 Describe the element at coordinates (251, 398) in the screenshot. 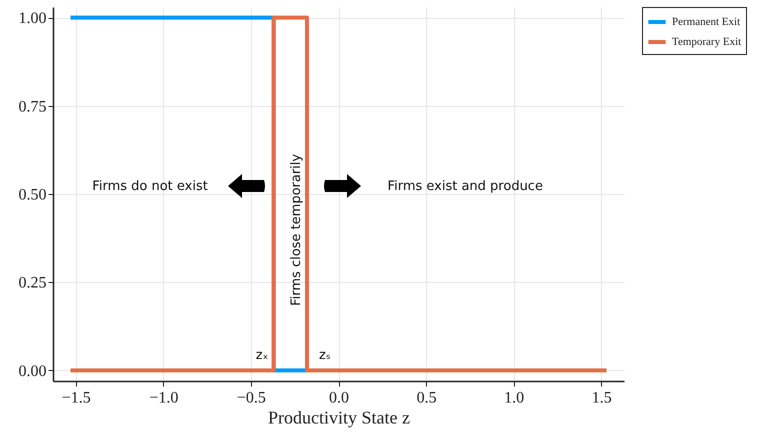

I see `x-tick-label: −0.5` at that location.